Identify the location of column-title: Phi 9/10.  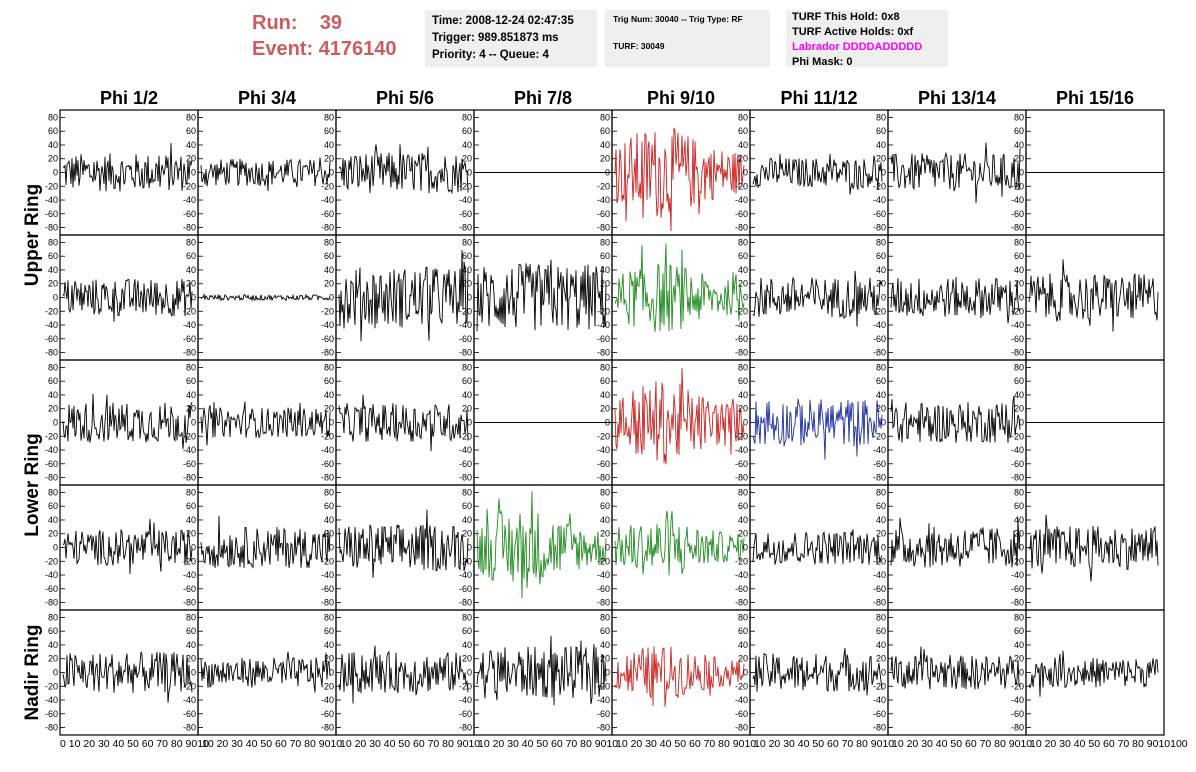
(681, 98).